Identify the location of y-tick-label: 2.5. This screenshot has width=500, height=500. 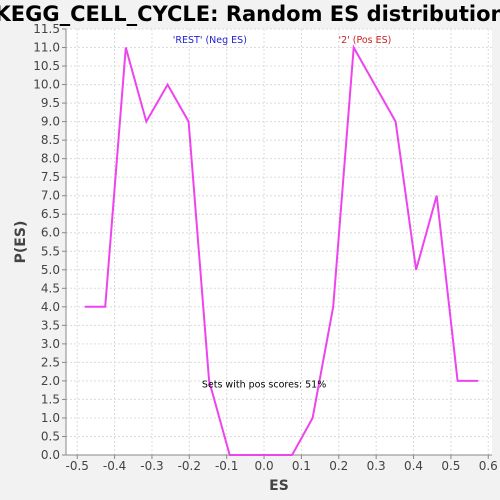
(50, 362).